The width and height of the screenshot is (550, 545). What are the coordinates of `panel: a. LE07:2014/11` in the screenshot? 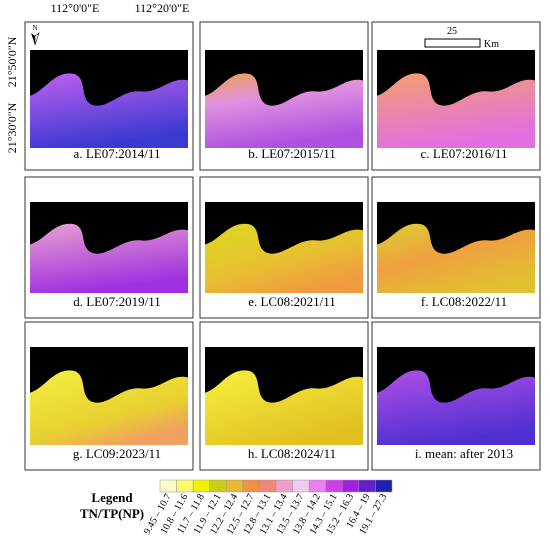 It's located at (109, 96).